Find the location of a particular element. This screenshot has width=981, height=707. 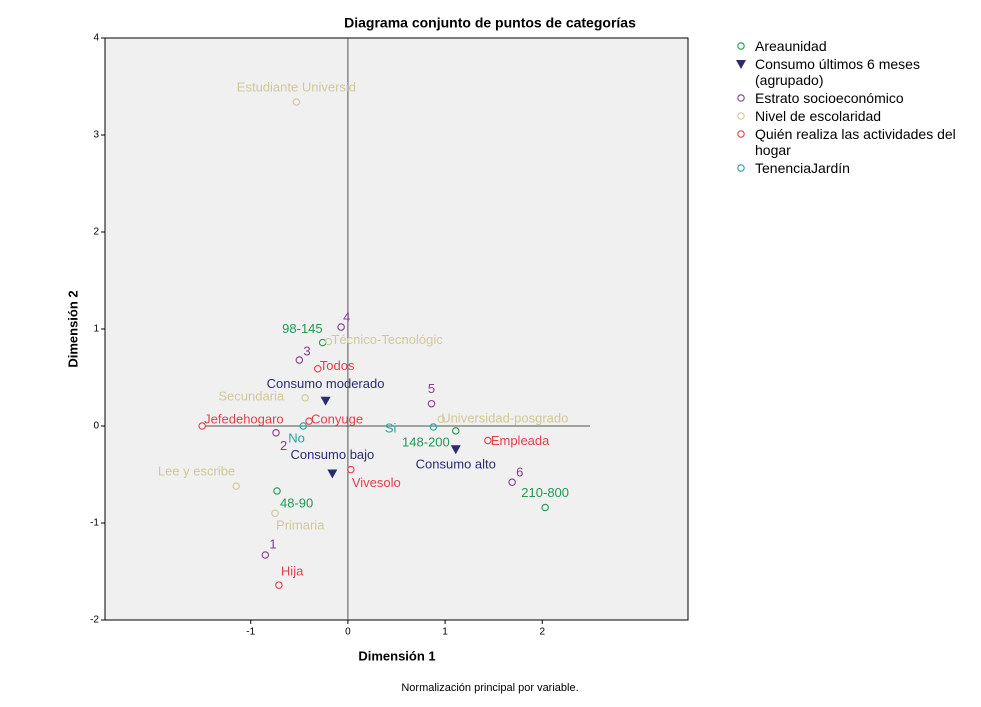

point-label: 1 is located at coordinates (272, 543).